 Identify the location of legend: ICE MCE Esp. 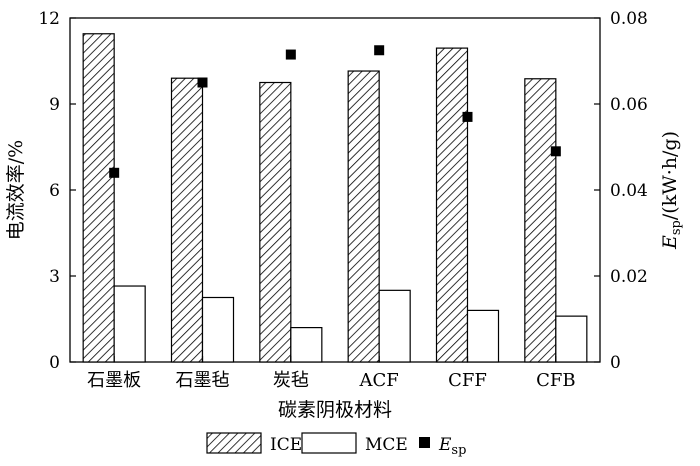
(336, 445).